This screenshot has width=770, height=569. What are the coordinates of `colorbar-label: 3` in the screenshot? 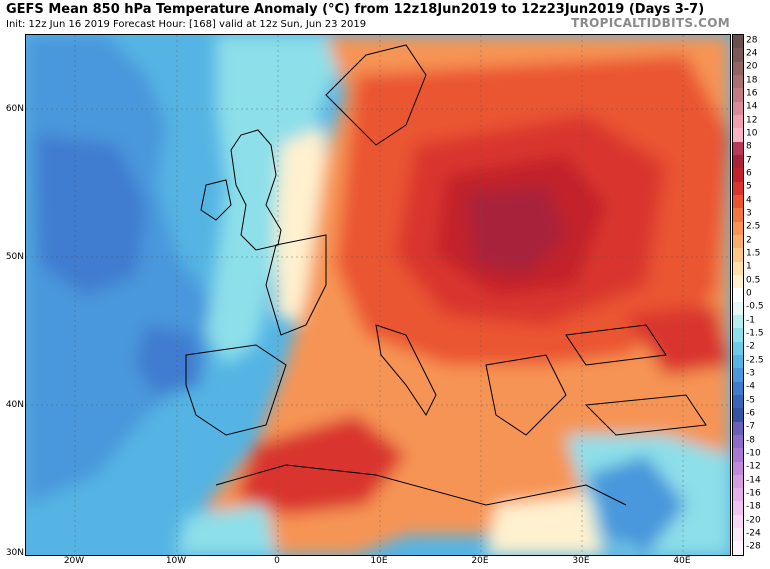 It's located at (749, 213).